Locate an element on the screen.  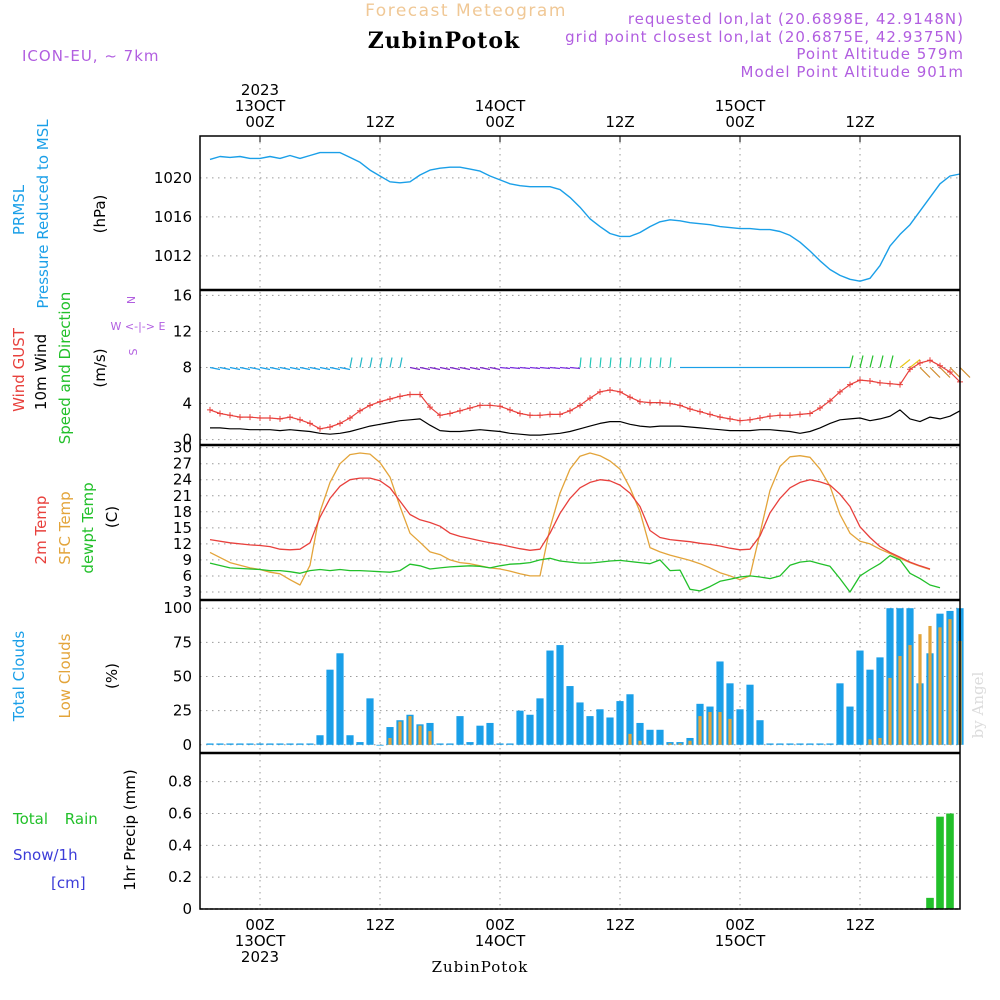
clouds-ylabel: (%) is located at coordinates (112, 676).